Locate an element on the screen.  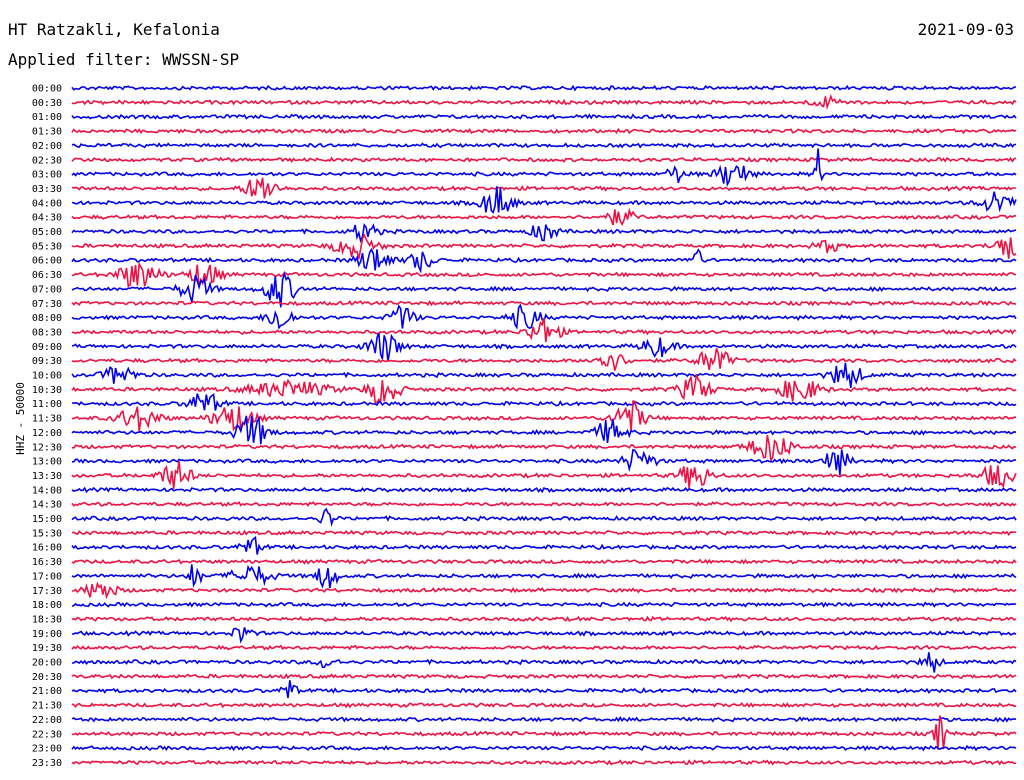
row-time-label: 04:00 is located at coordinates (47, 203).